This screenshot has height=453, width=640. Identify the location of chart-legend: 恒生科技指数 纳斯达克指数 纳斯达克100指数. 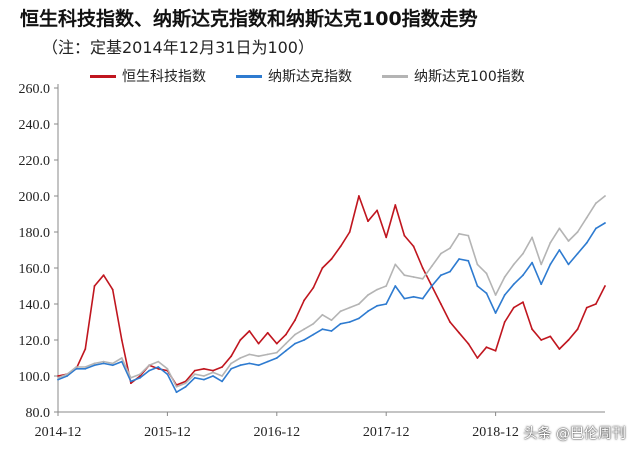
(307, 76).